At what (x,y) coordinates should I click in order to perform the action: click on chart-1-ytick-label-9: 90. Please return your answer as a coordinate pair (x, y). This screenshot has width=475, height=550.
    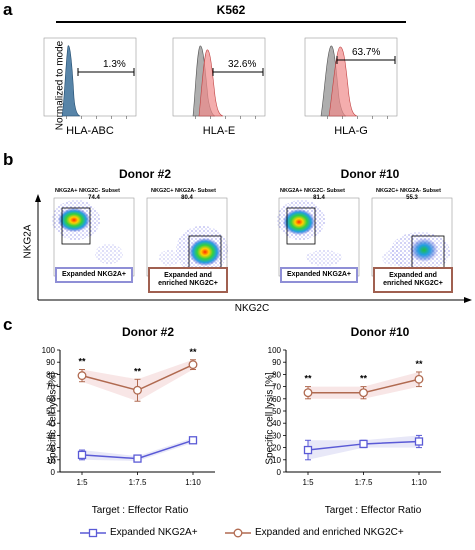
    Looking at the image, I should click on (276, 362).